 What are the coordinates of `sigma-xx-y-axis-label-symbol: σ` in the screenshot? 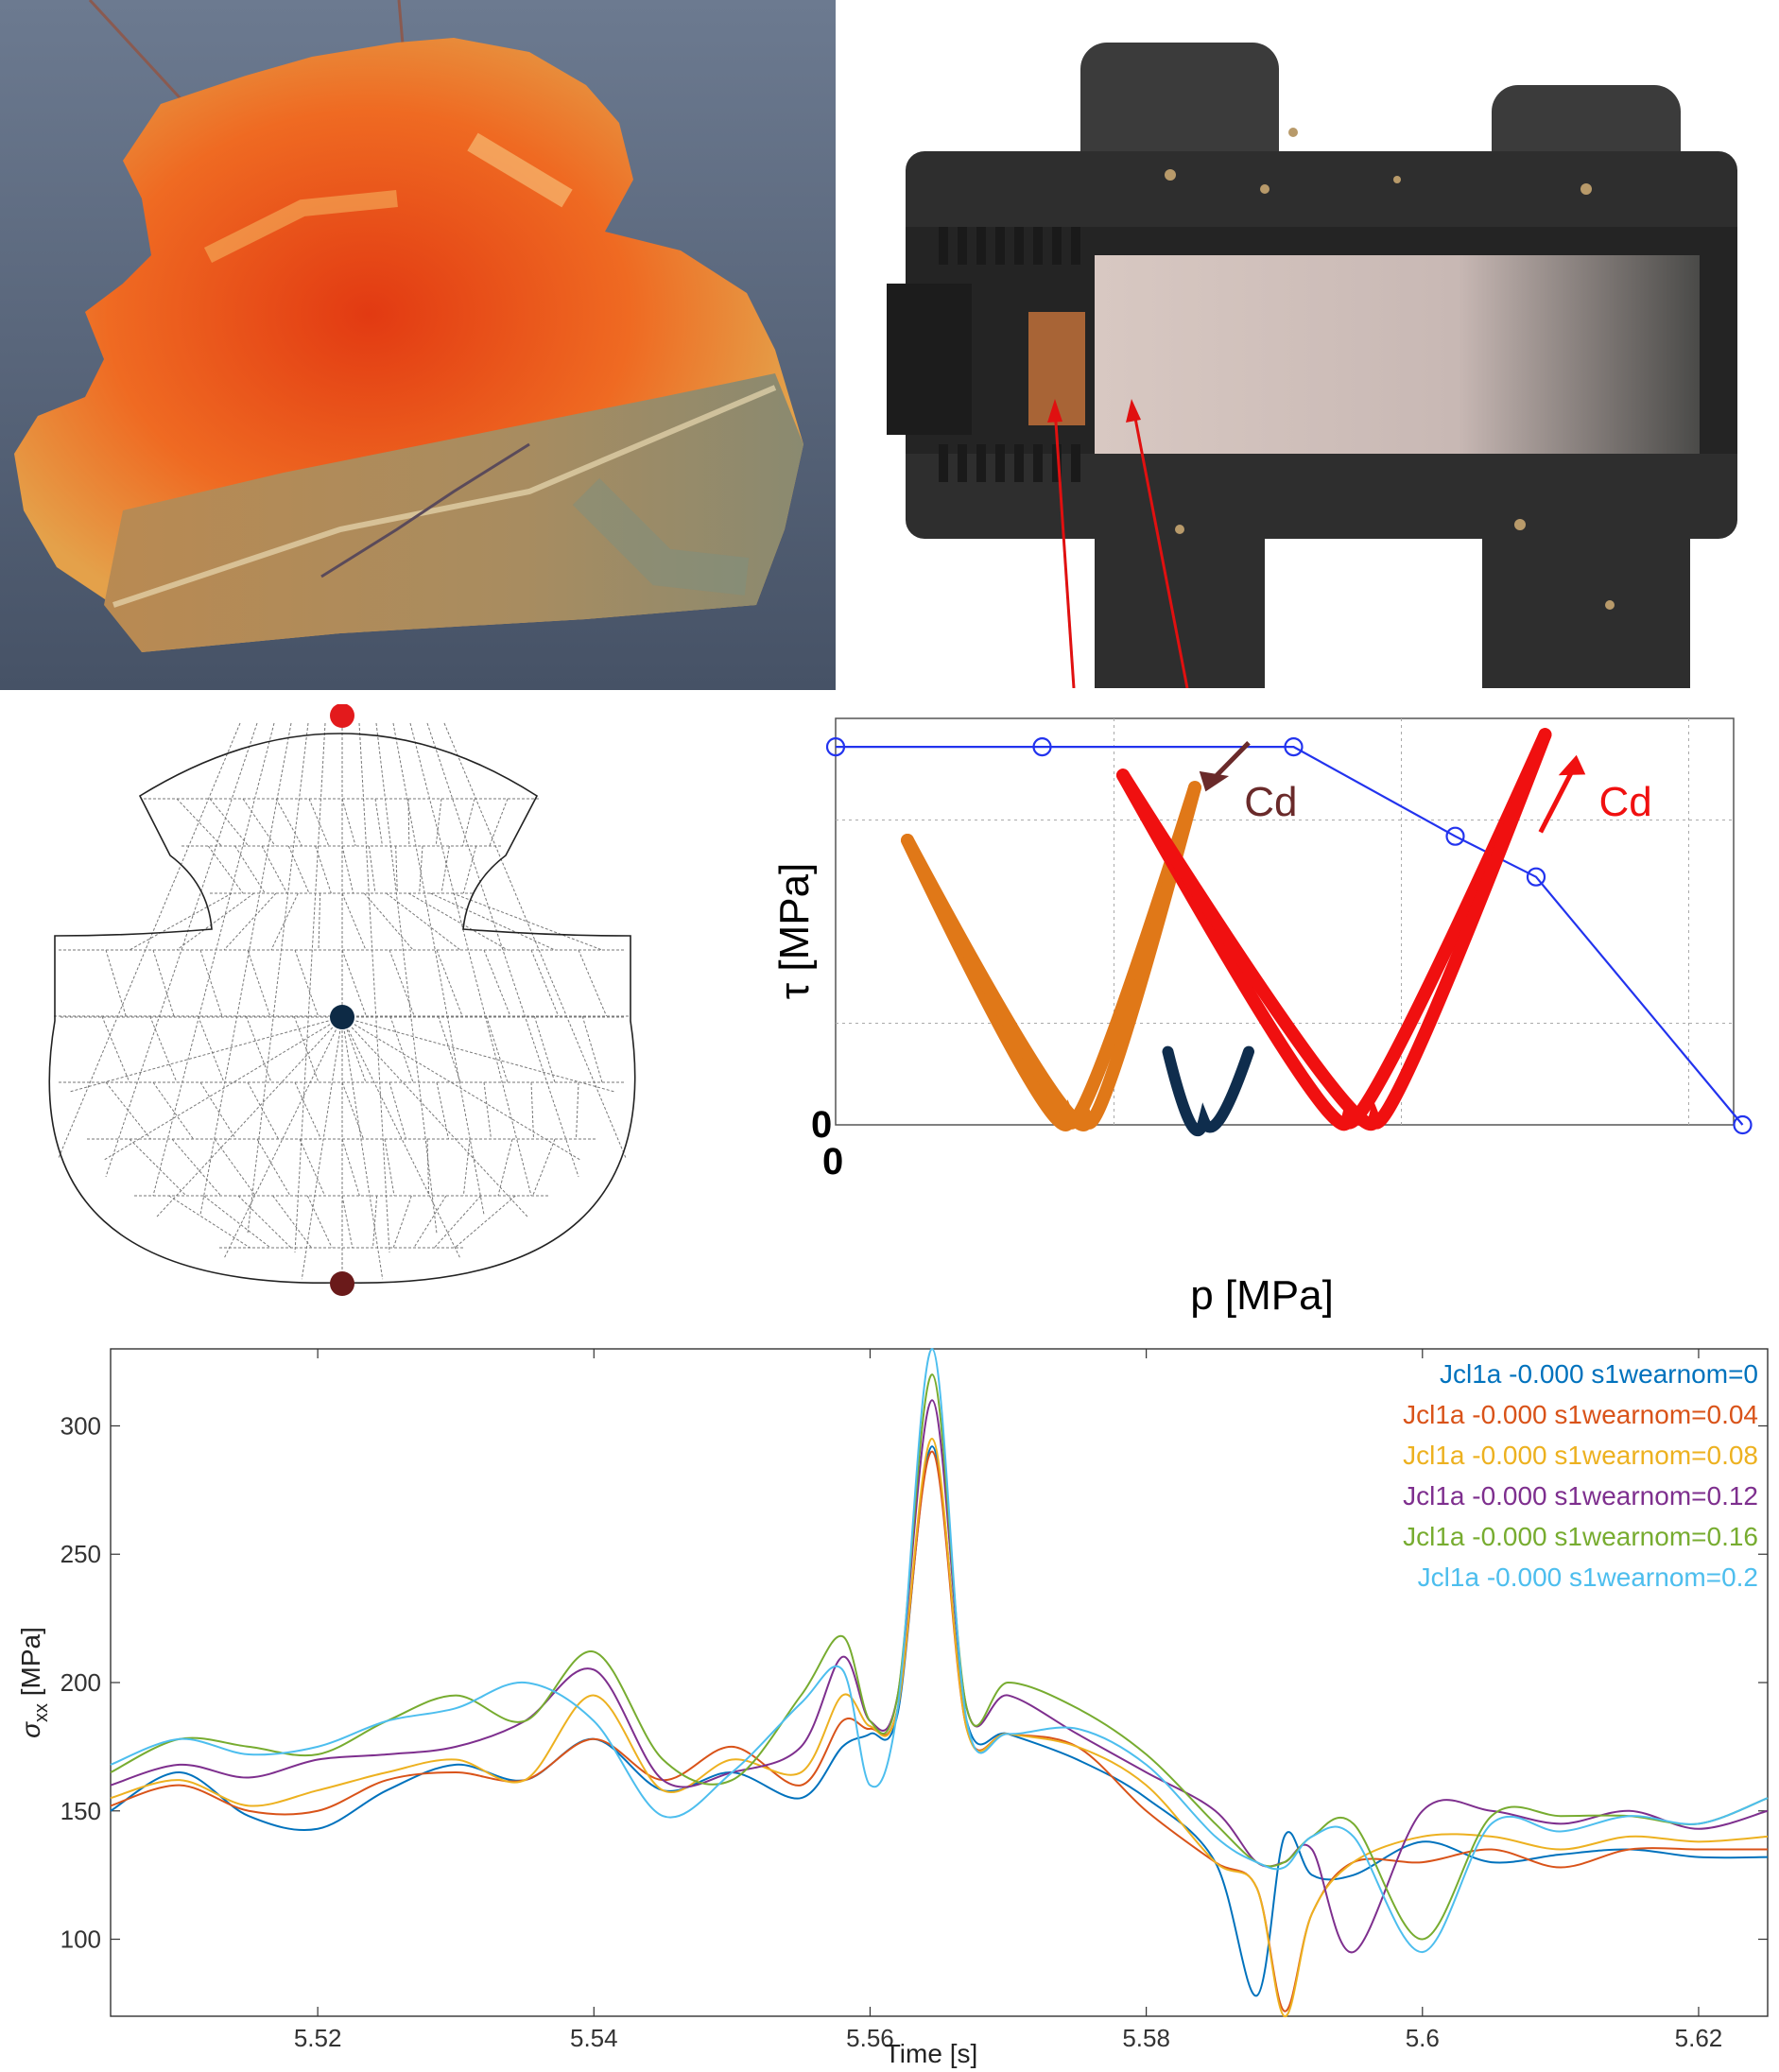 It's located at (31, 1730).